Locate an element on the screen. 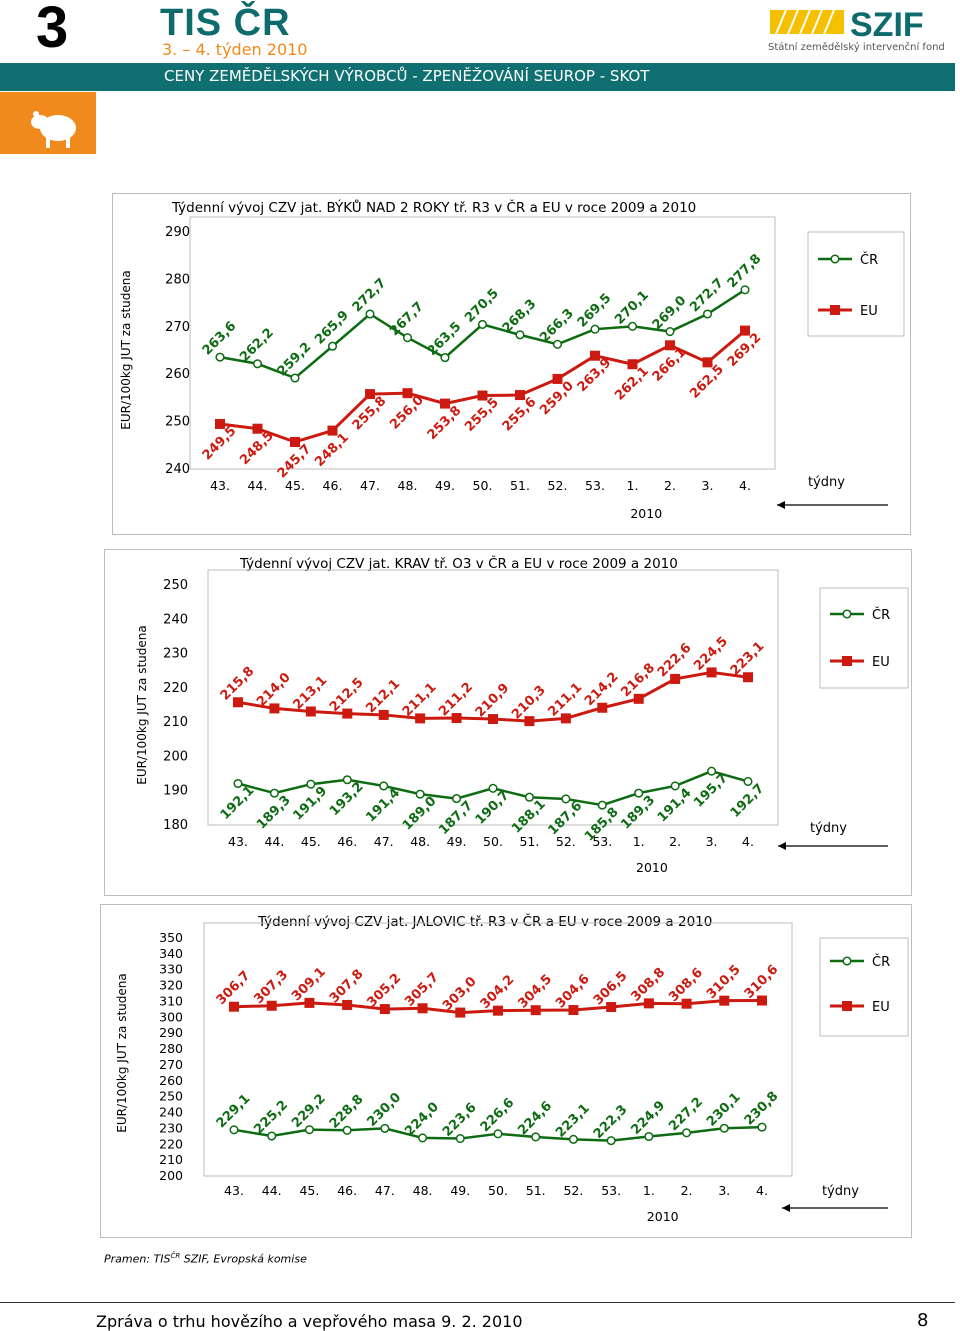 This screenshot has height=1331, width=960. y-tick-label: 320 is located at coordinates (171, 985).